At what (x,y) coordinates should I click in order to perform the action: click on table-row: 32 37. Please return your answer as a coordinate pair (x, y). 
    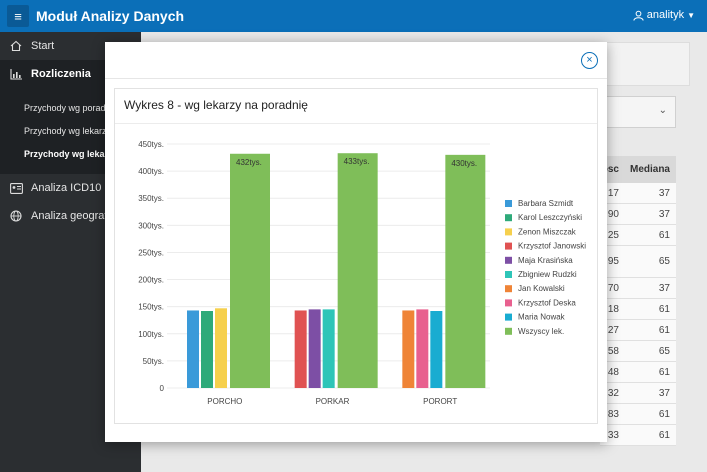
    Looking at the image, I should click on (638, 393).